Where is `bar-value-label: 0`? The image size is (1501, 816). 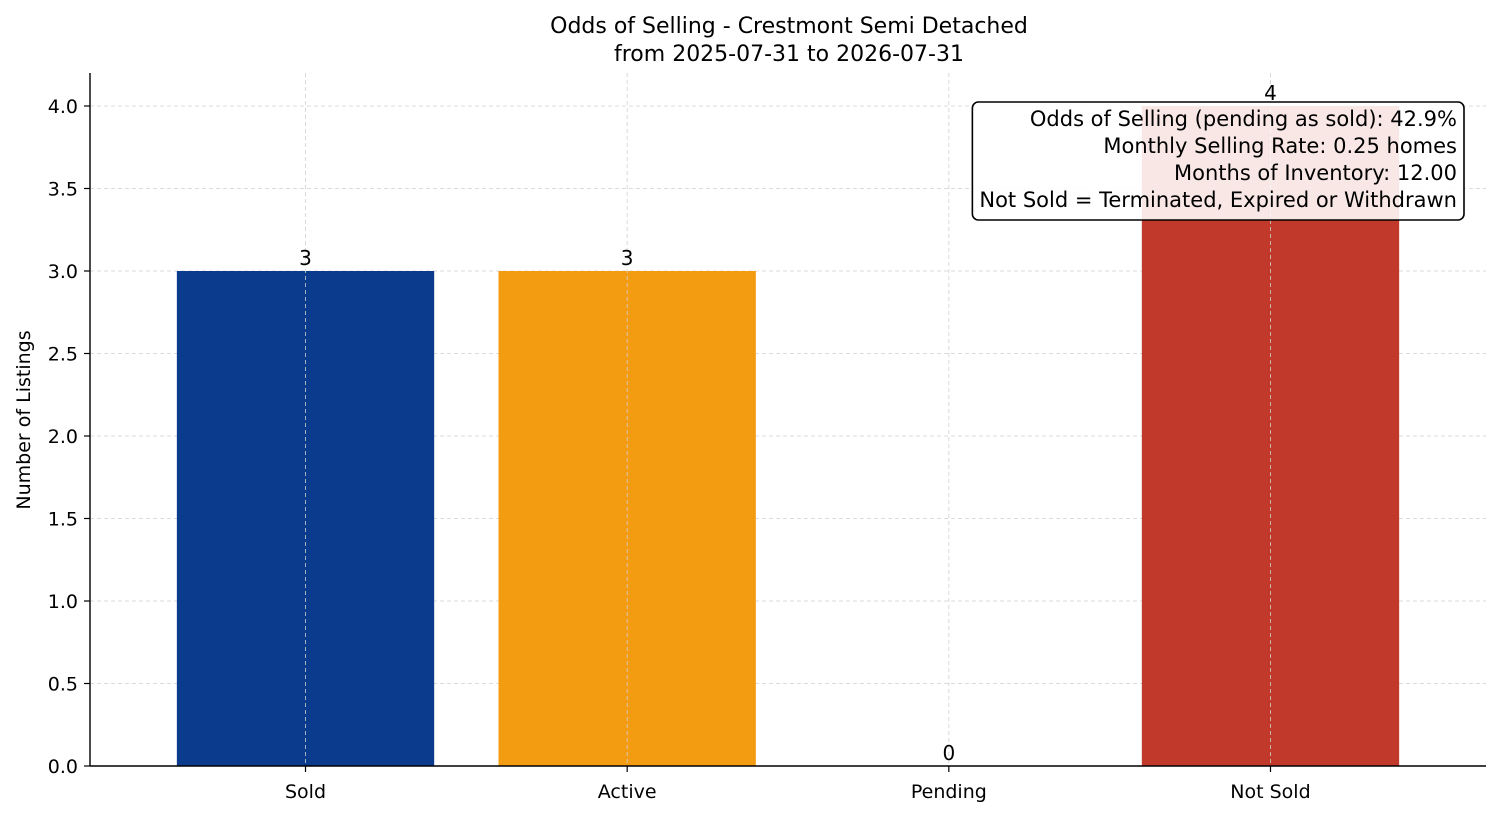 bar-value-label: 0 is located at coordinates (948, 753).